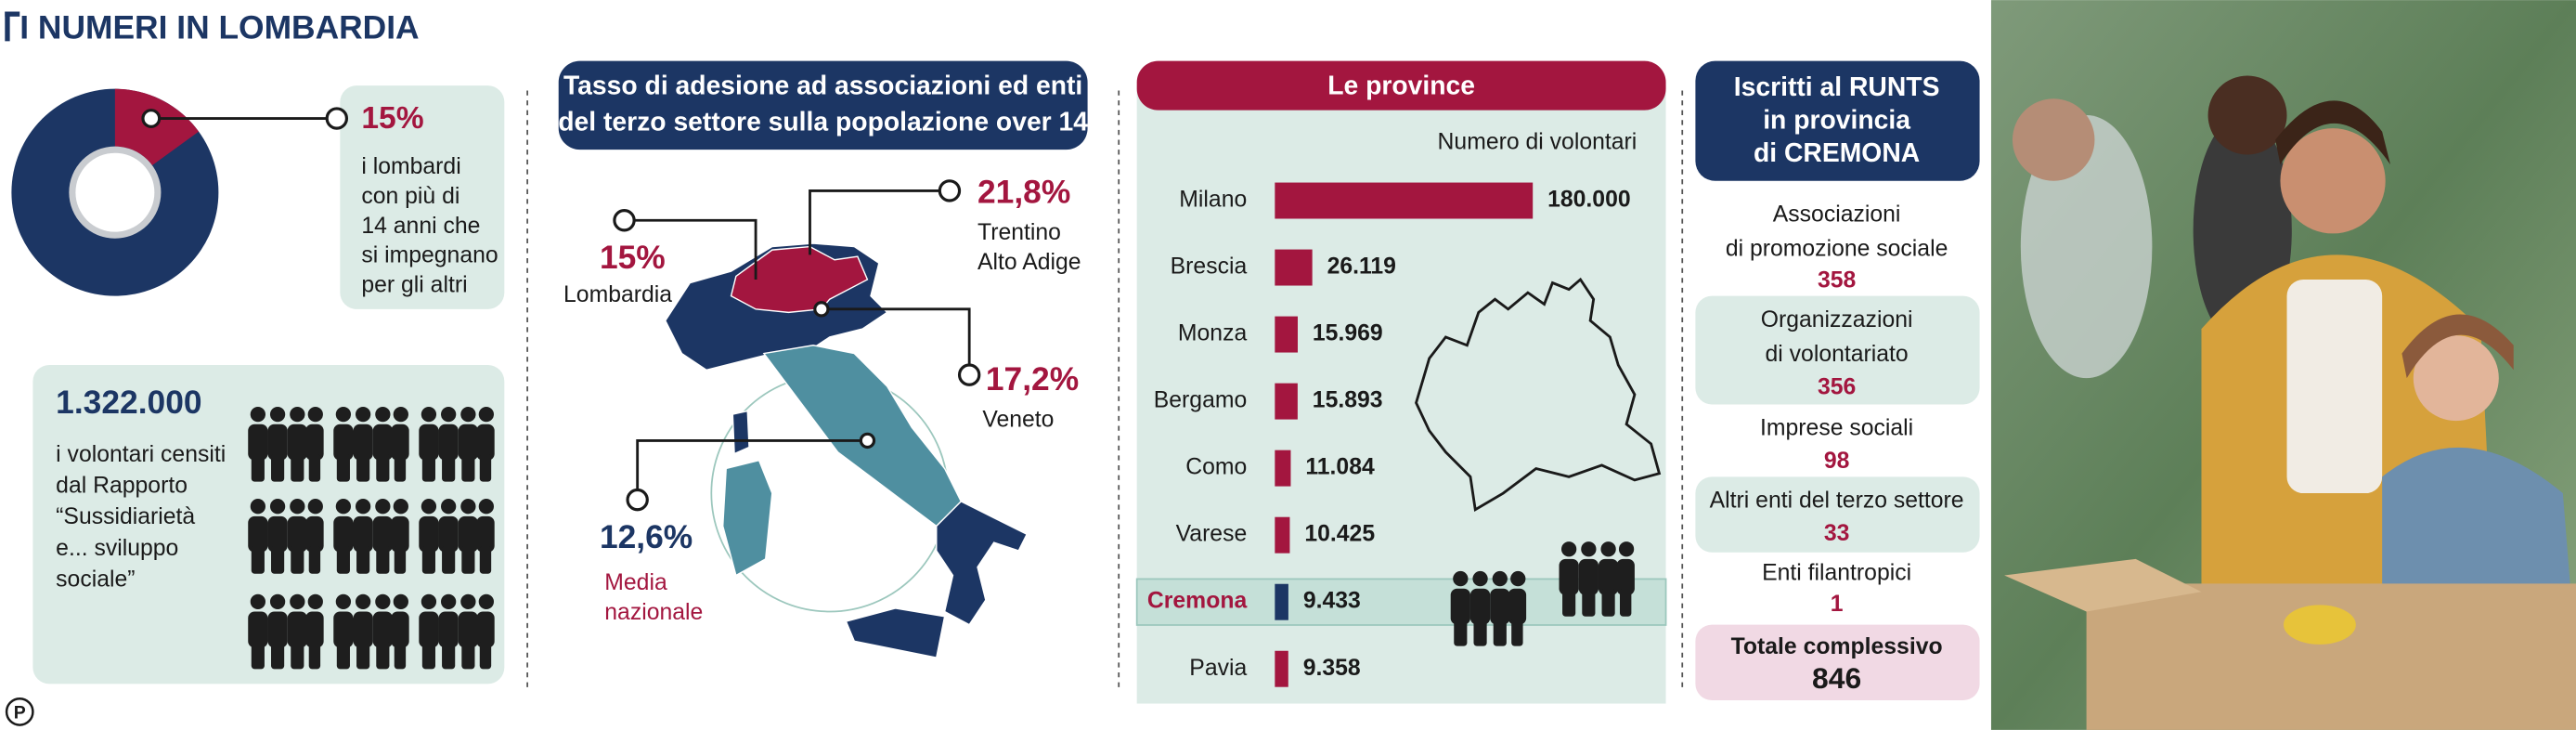 Image resolution: width=2576 pixels, height=730 pixels. What do you see at coordinates (410, 166) in the screenshot?
I see `donut-description: i lombardi` at bounding box center [410, 166].